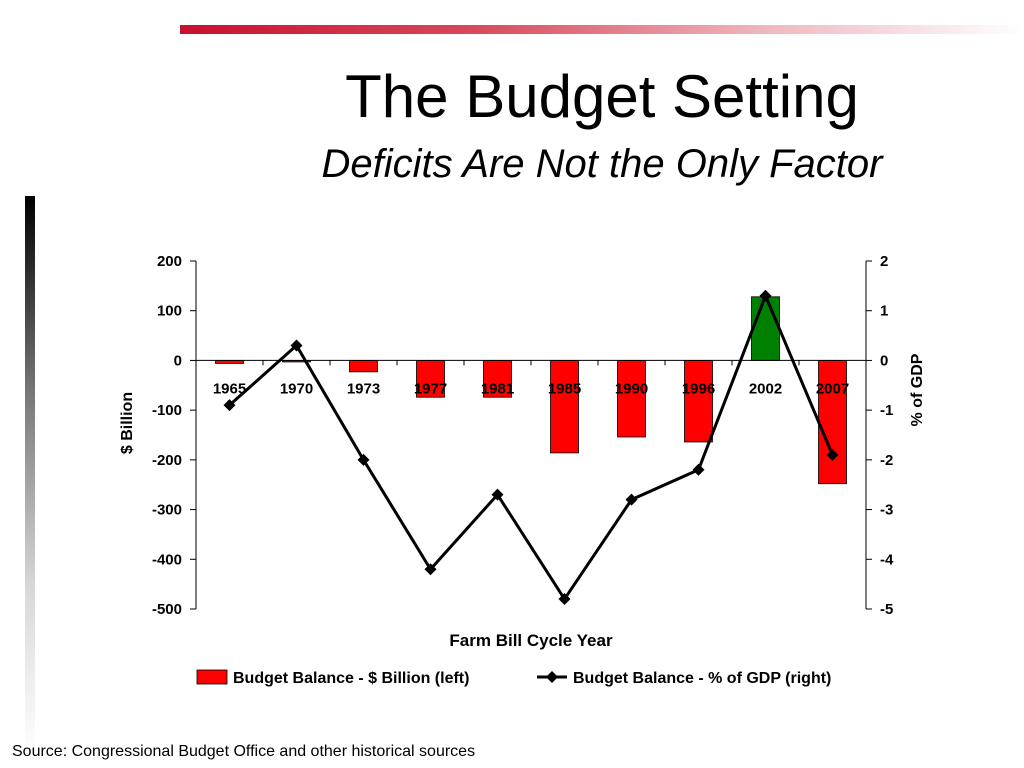  What do you see at coordinates (884, 261) in the screenshot?
I see `right-tick-label: 2` at bounding box center [884, 261].